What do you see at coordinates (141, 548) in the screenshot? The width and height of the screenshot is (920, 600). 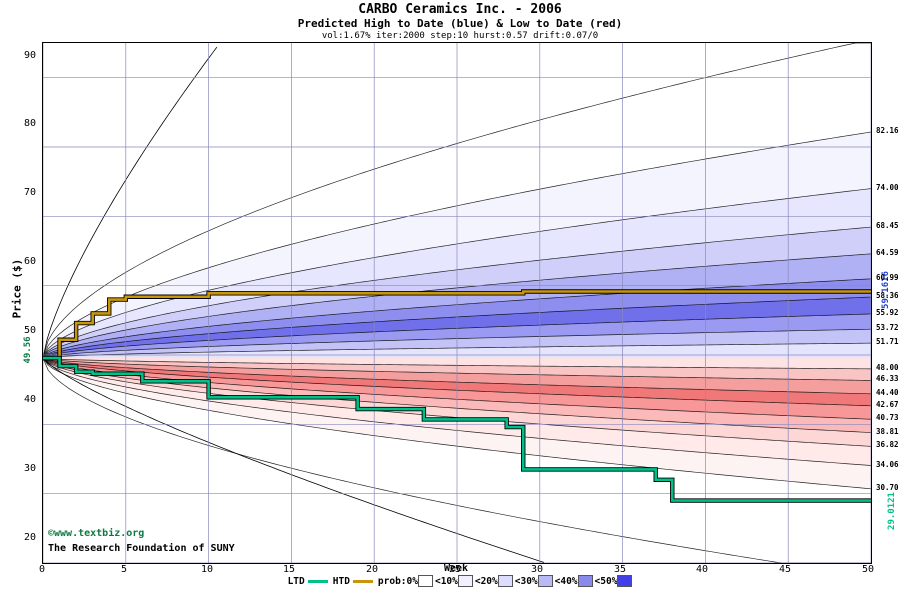 I see `foundation-line: The Research Foundation of SUNY` at bounding box center [141, 548].